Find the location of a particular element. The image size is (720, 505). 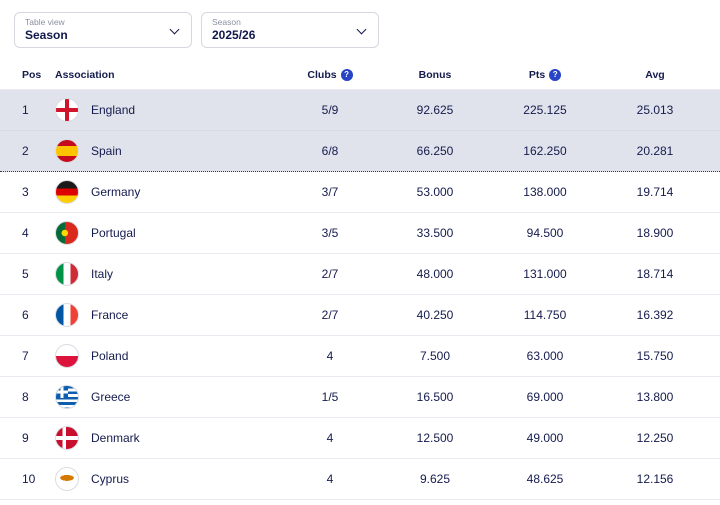

association-name: England is located at coordinates (113, 110).